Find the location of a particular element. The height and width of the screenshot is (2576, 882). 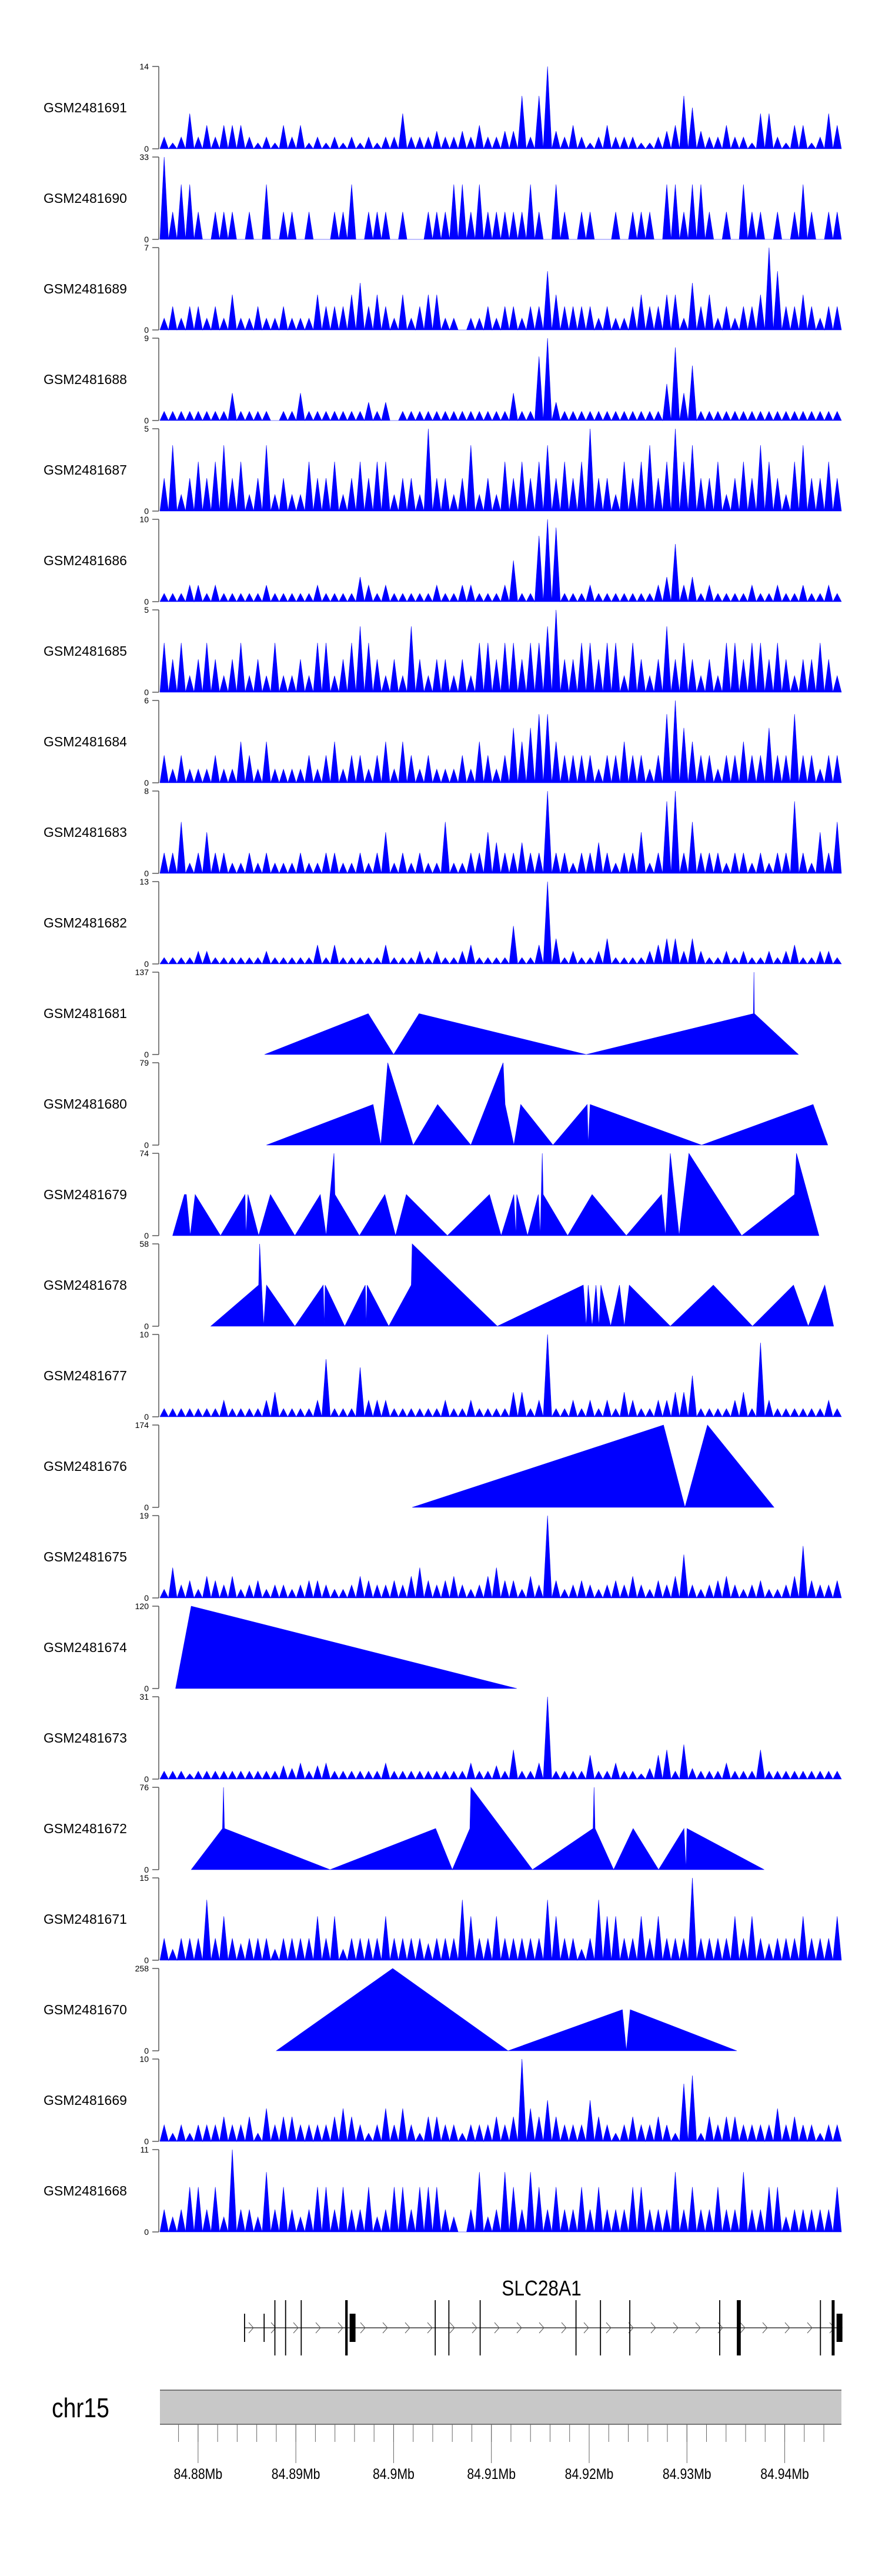

track-label: GSM2481674 is located at coordinates (85, 1647).